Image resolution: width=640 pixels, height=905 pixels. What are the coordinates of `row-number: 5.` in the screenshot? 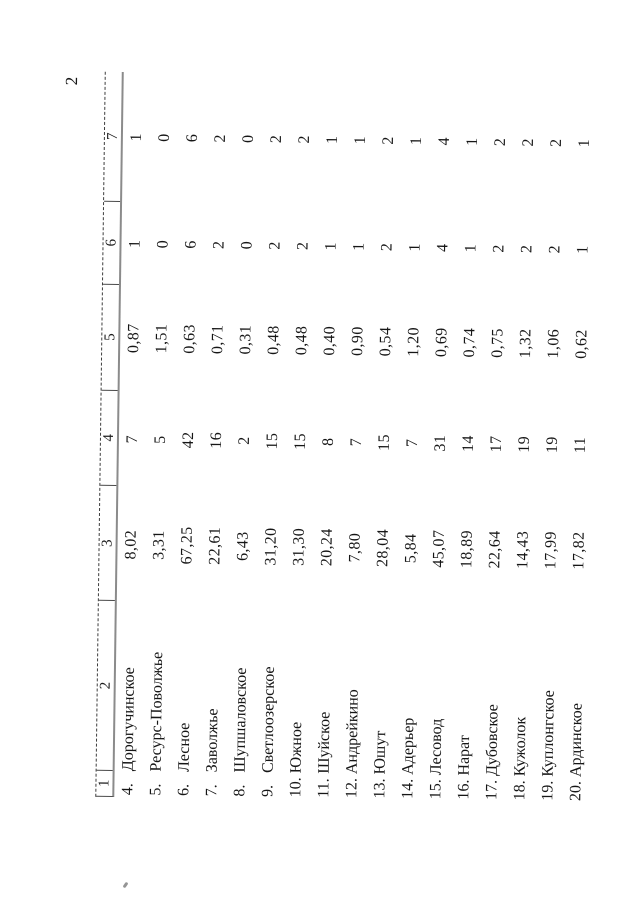 It's located at (156, 789).